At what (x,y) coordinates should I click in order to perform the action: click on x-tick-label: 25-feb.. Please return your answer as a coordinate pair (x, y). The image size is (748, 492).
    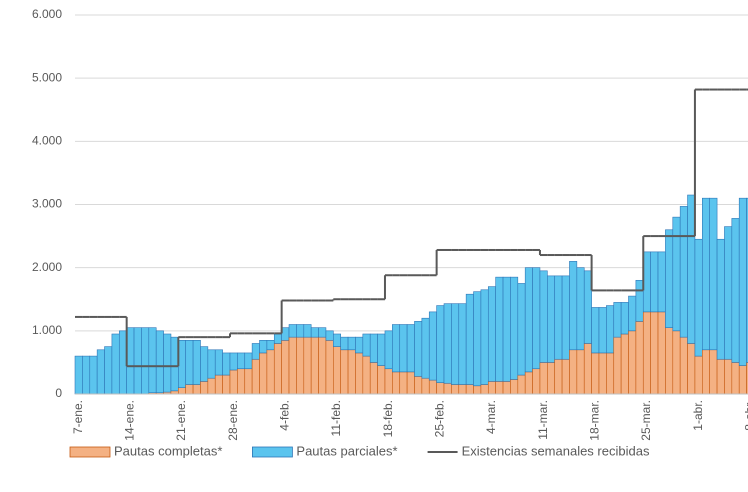
    Looking at the image, I should click on (439, 418).